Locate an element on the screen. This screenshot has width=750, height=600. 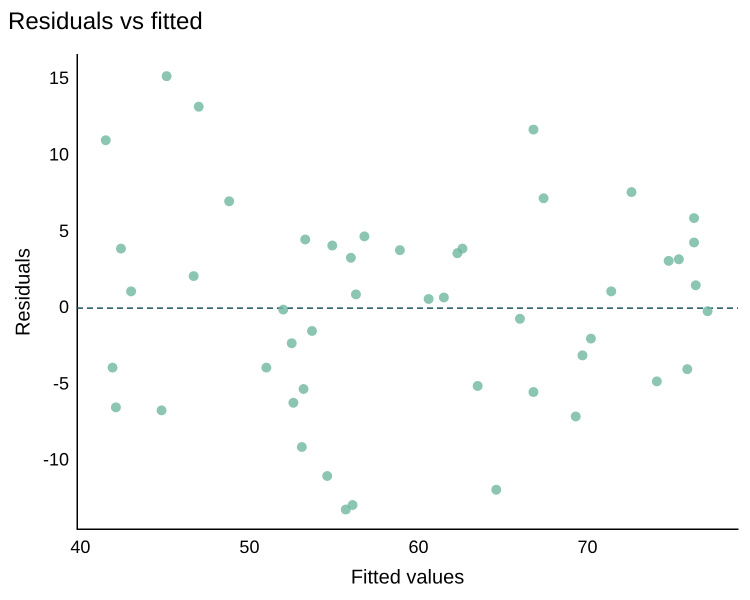
y-tick-label: 10 is located at coordinates (59, 154).